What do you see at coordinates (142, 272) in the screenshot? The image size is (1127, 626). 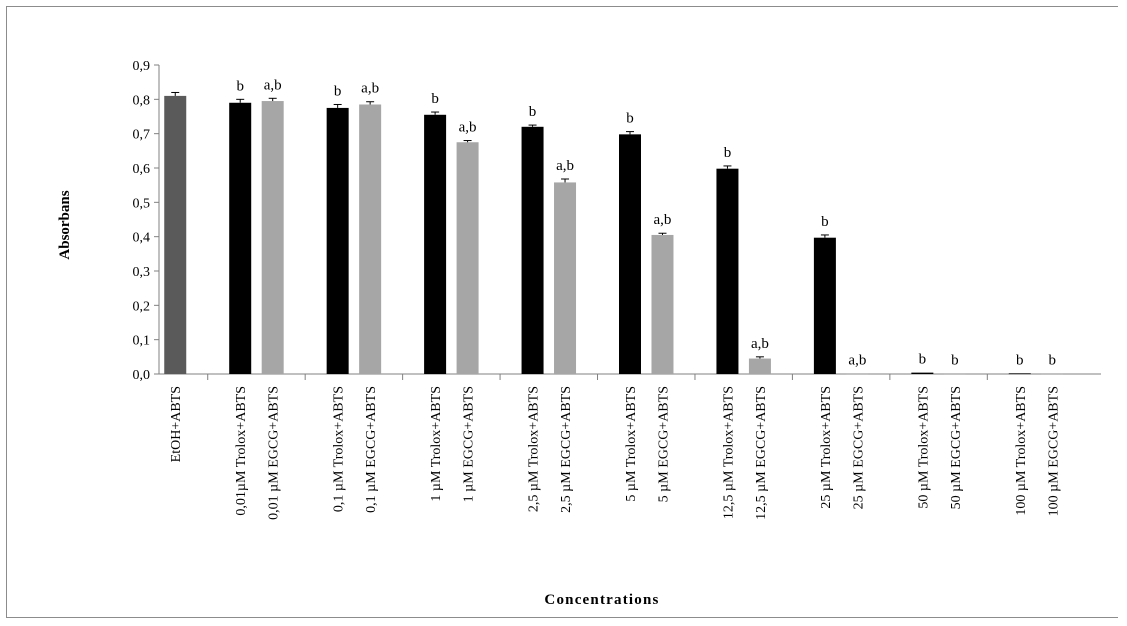 I see `y-tick-label: 0,3` at bounding box center [142, 272].